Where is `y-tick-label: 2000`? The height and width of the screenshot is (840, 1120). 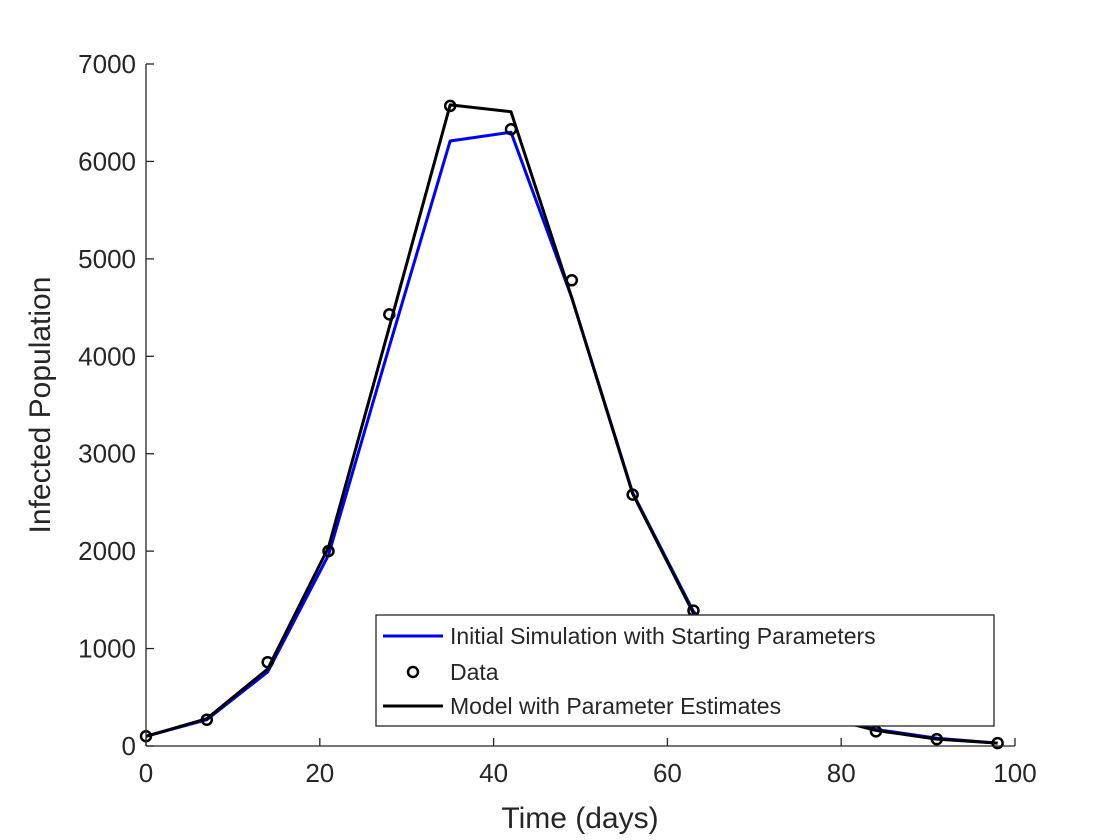 y-tick-label: 2000 is located at coordinates (107, 551).